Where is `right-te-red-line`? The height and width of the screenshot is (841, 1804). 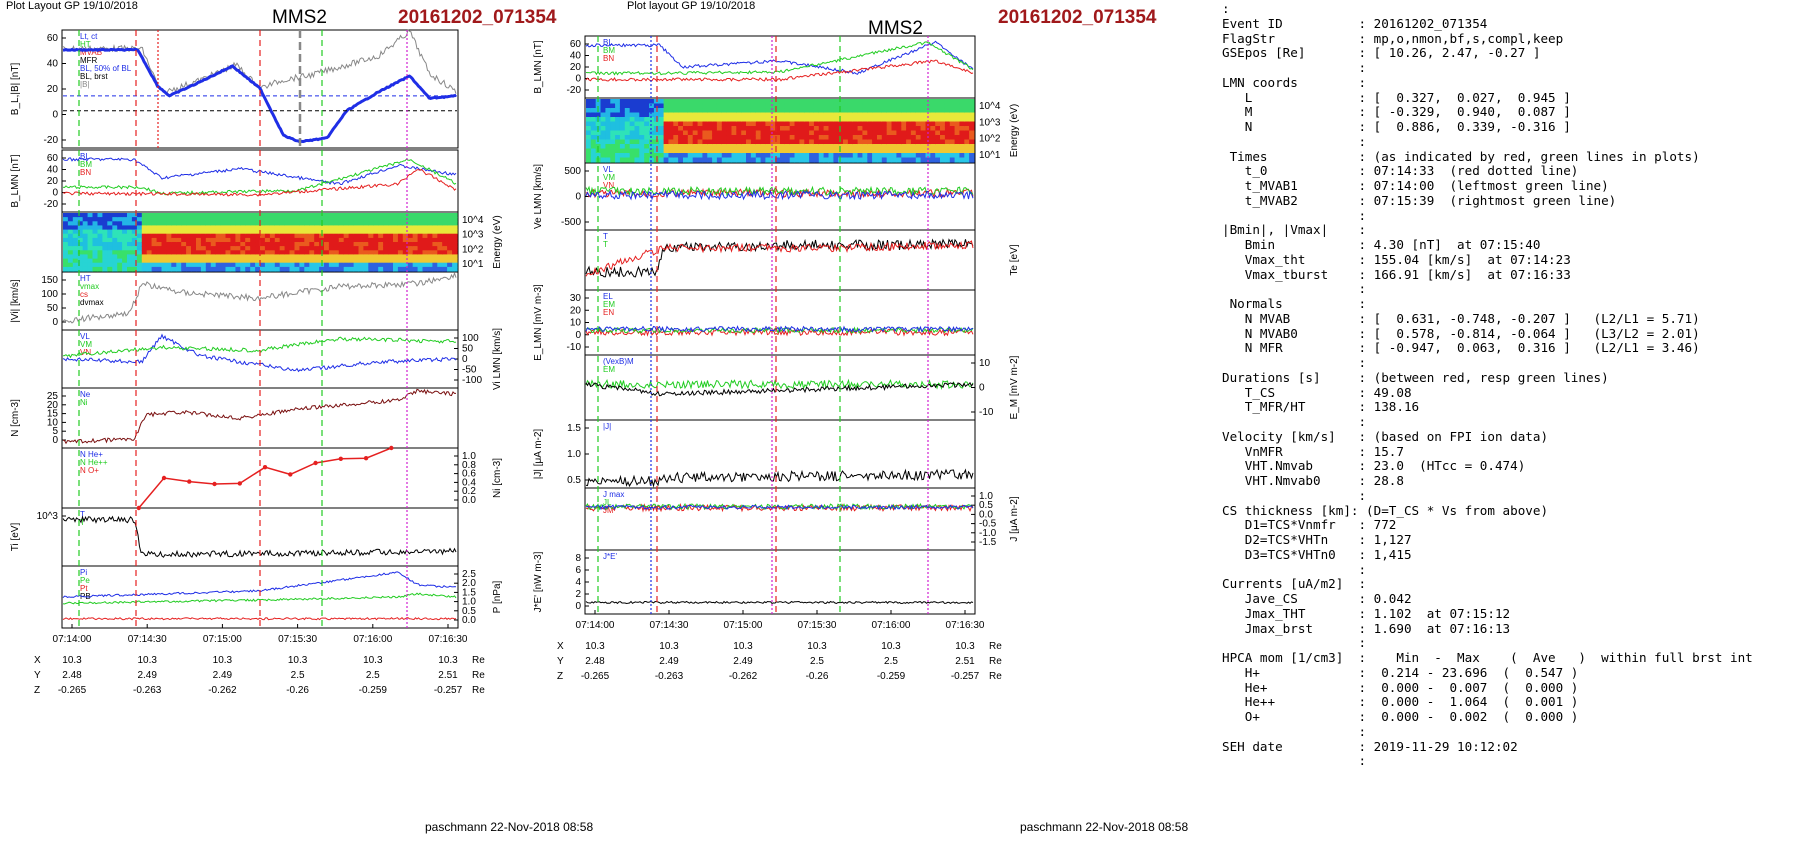 right-te-red-line is located at coordinates (779, 258).